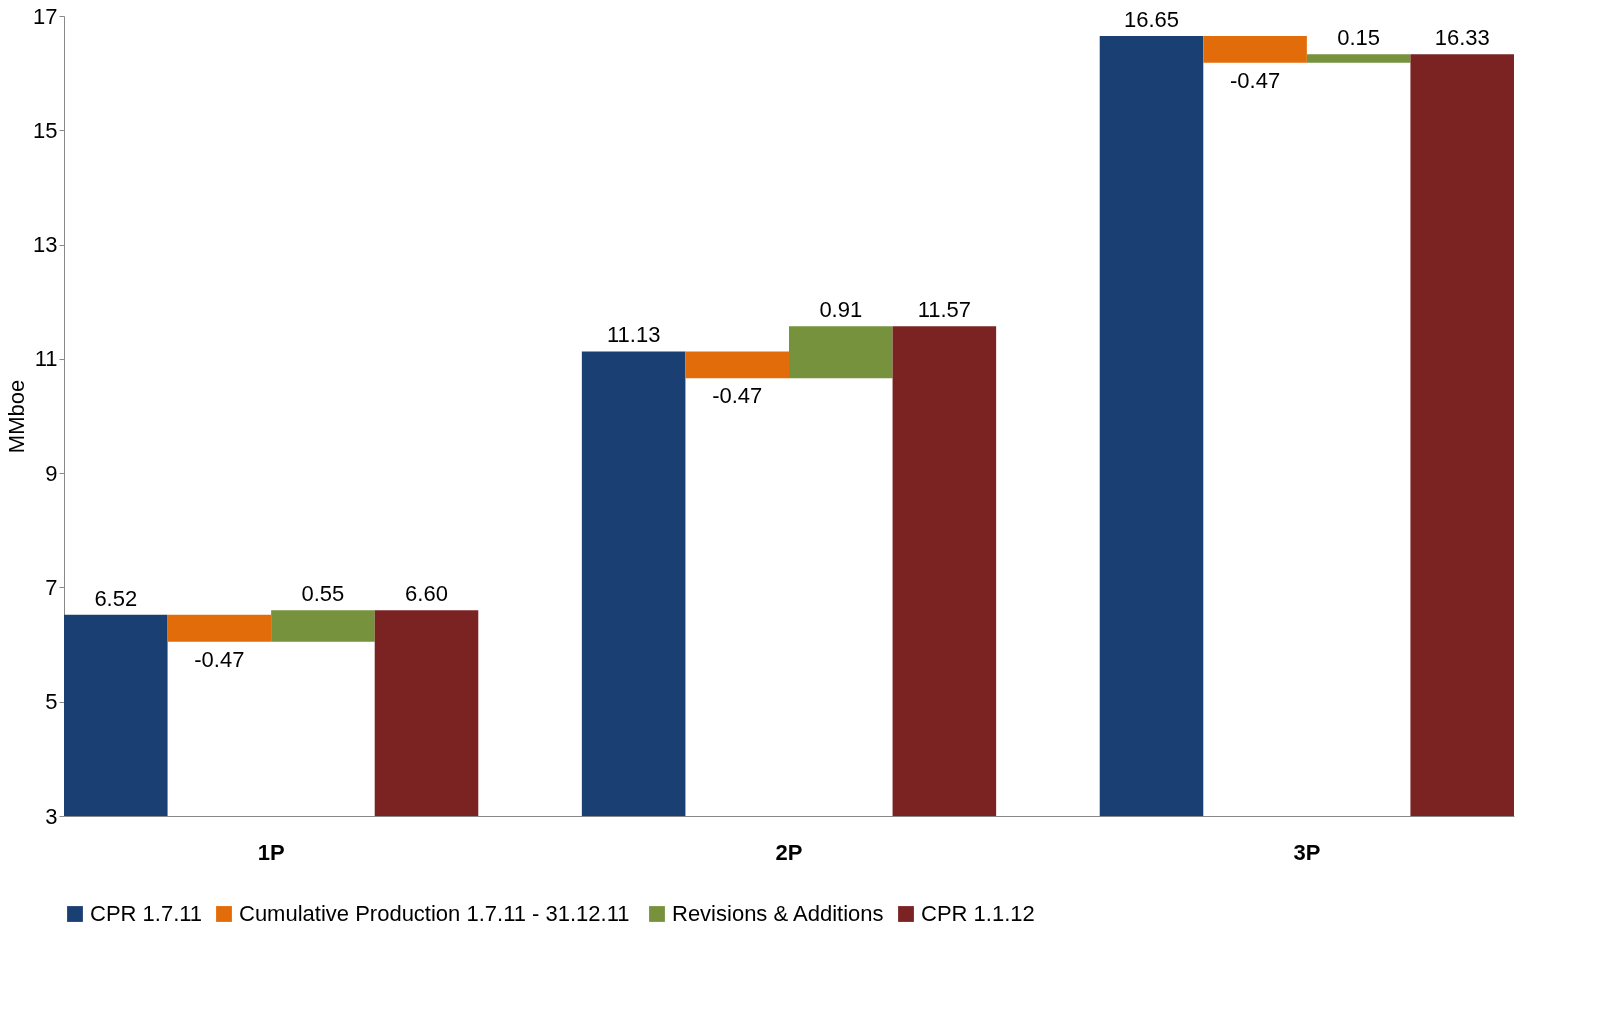  I want to click on y-tick-label: 15, so click(45, 130).